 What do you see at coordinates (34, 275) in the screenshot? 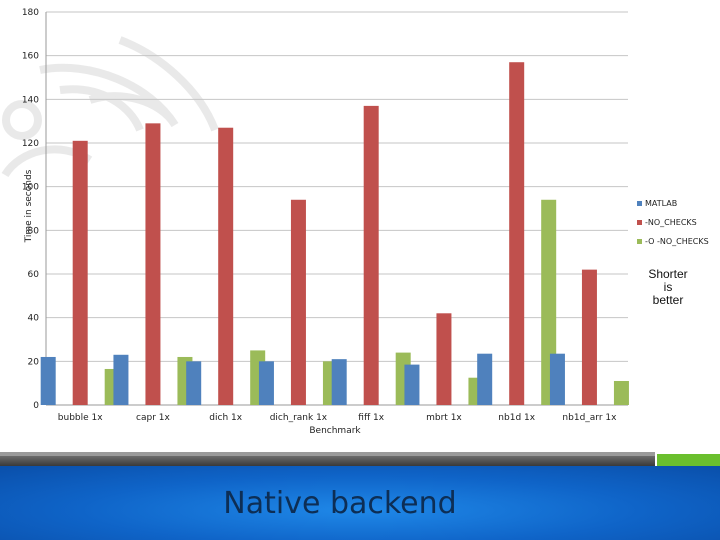
I see `y-tick-label: 60` at bounding box center [34, 275].